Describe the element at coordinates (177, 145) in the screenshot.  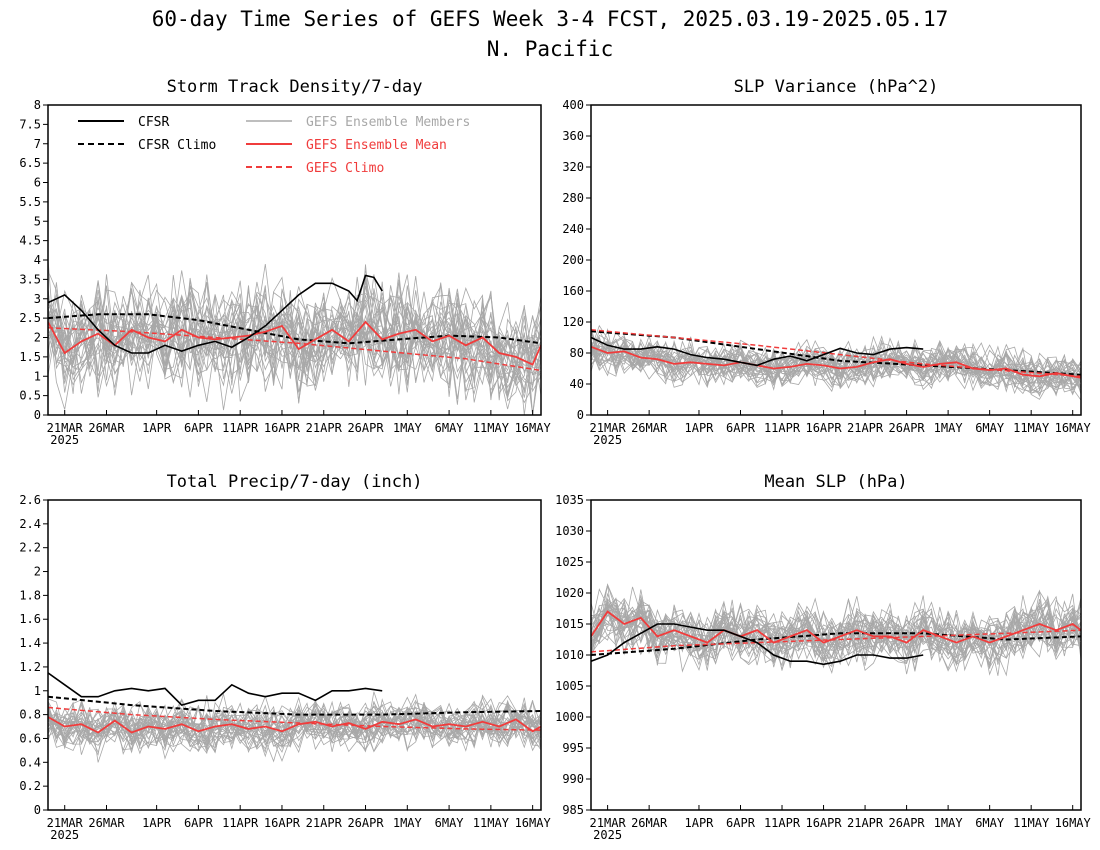
I see `legend-cfsr-climo: CFSR Climo` at that location.